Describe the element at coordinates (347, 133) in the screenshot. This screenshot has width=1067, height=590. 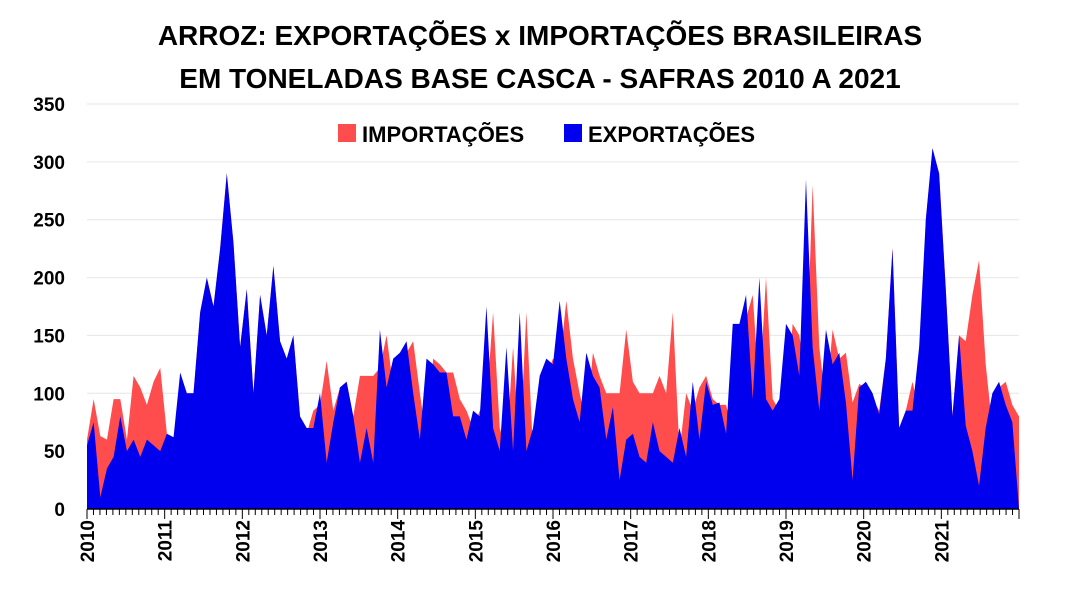
I see `legend-swatch-importacoes` at that location.